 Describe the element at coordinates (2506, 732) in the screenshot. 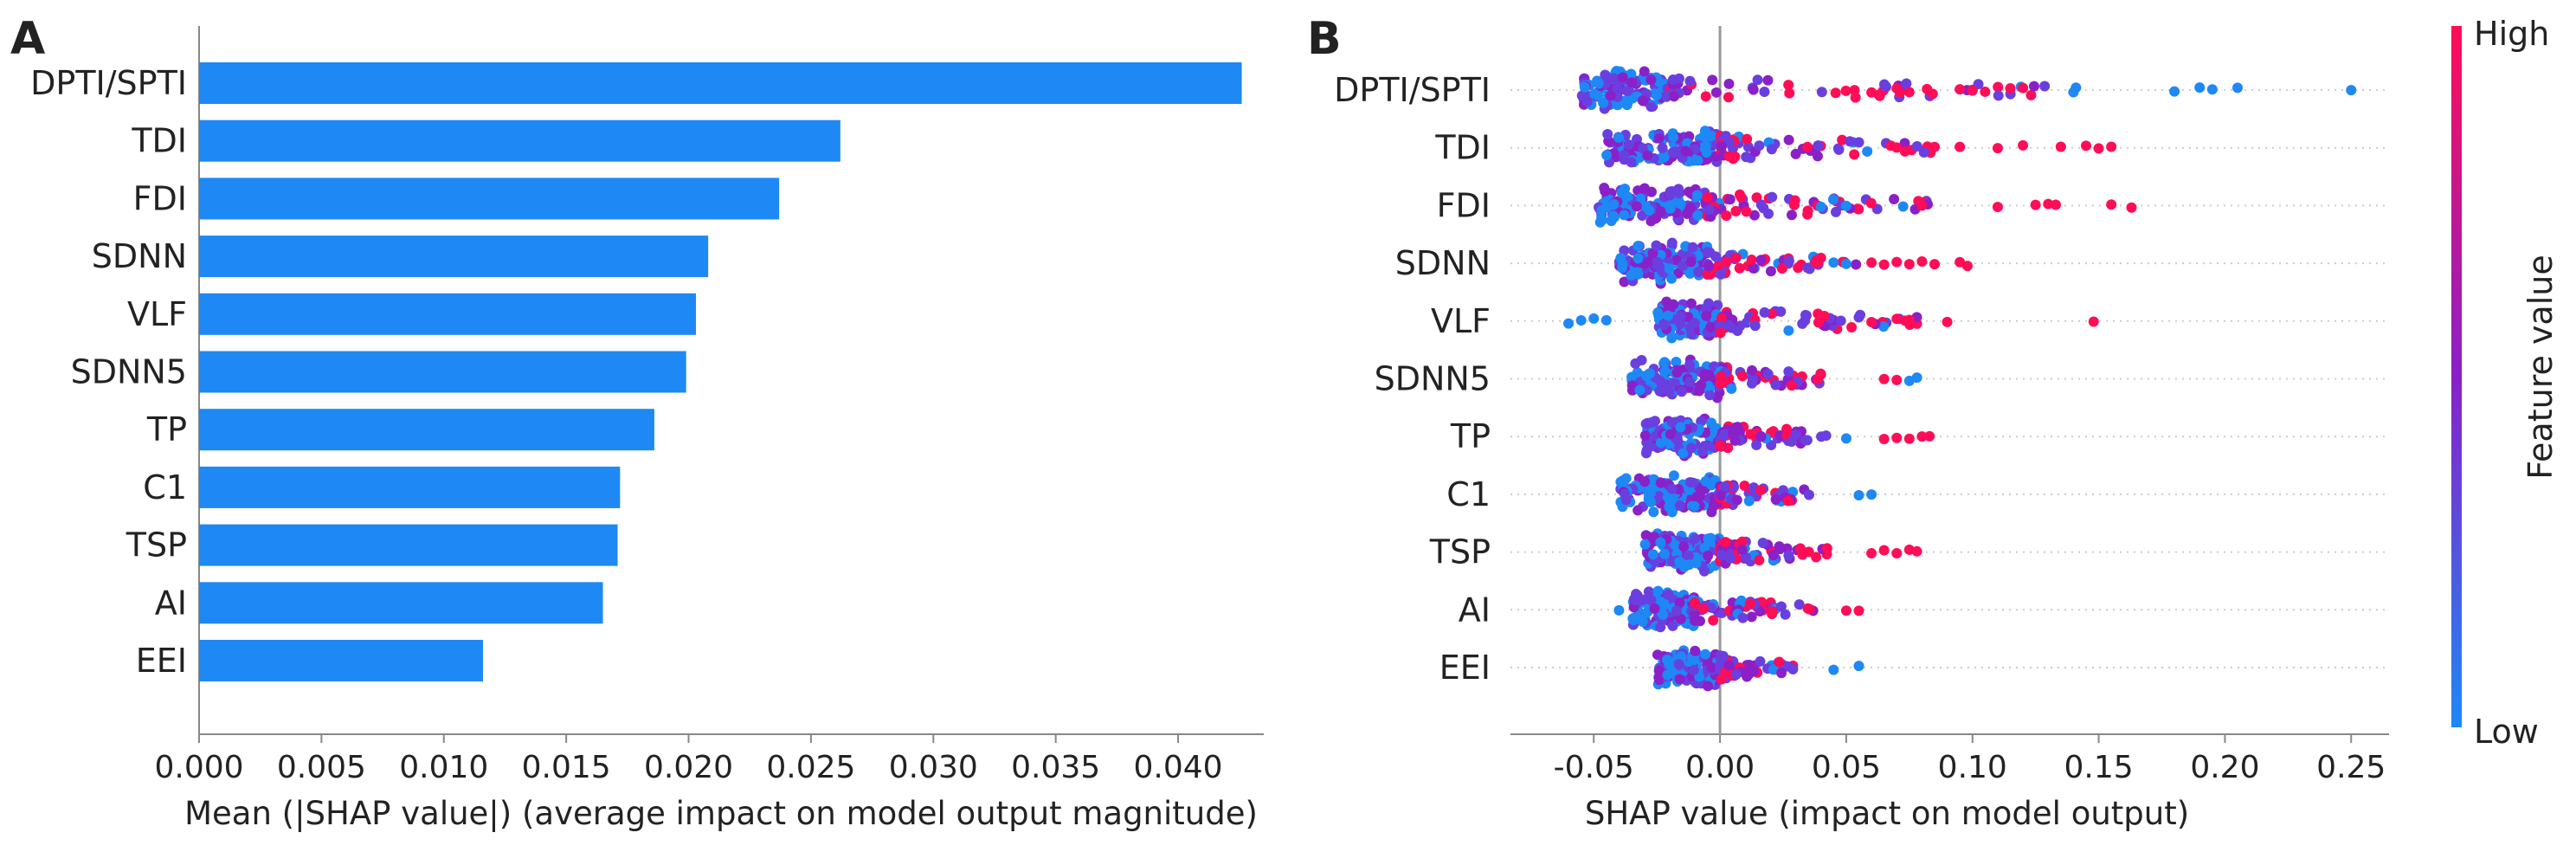

I see `colorbar-low-label: Low` at that location.